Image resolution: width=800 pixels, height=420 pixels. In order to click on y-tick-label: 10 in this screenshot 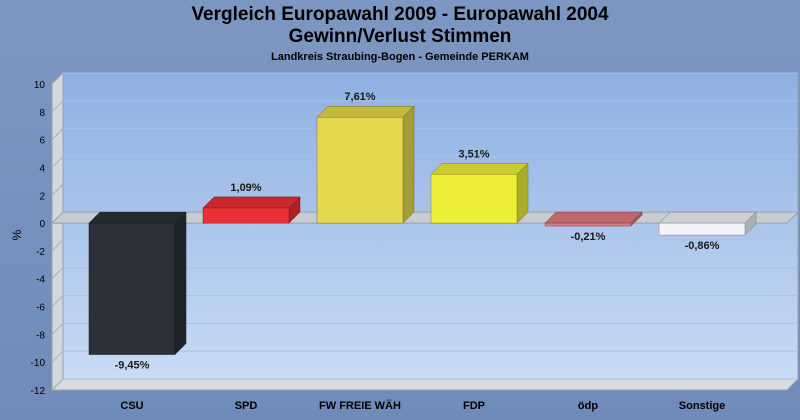, I will do `click(40, 85)`.